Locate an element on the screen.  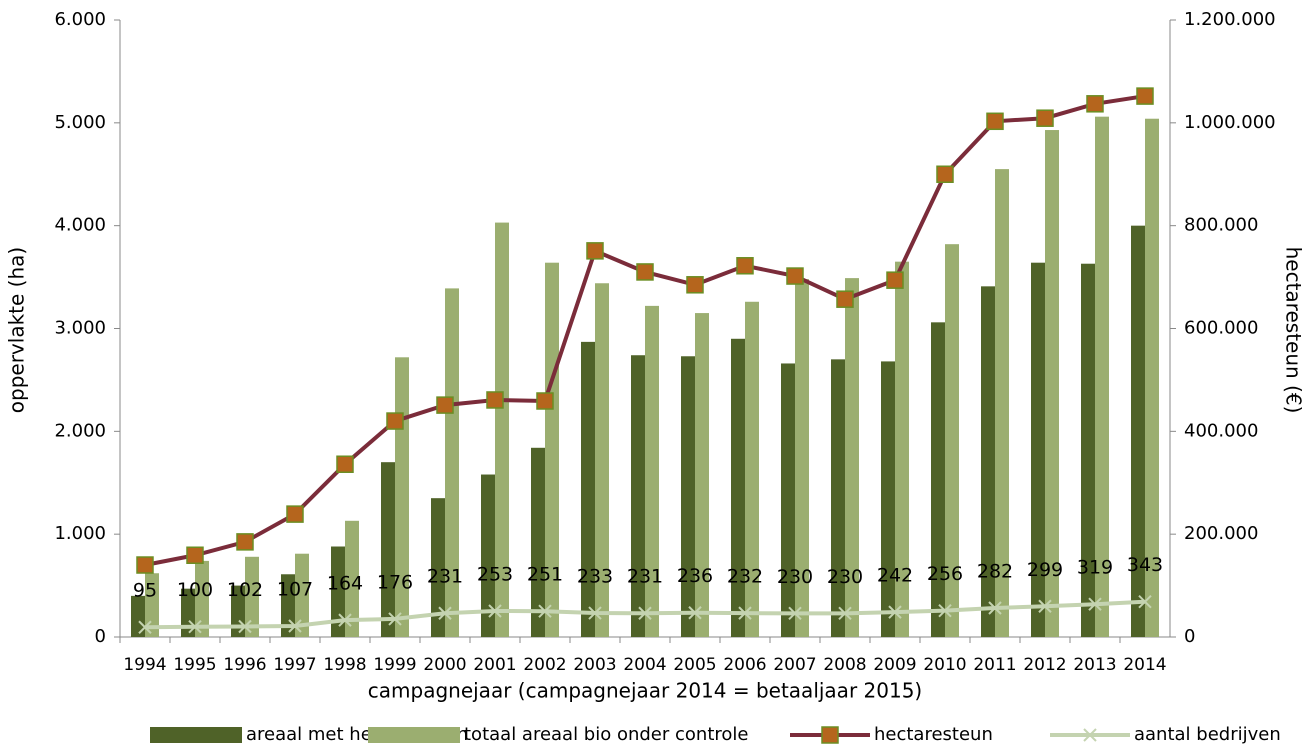
x-tick-label: 2009 is located at coordinates (894, 665).